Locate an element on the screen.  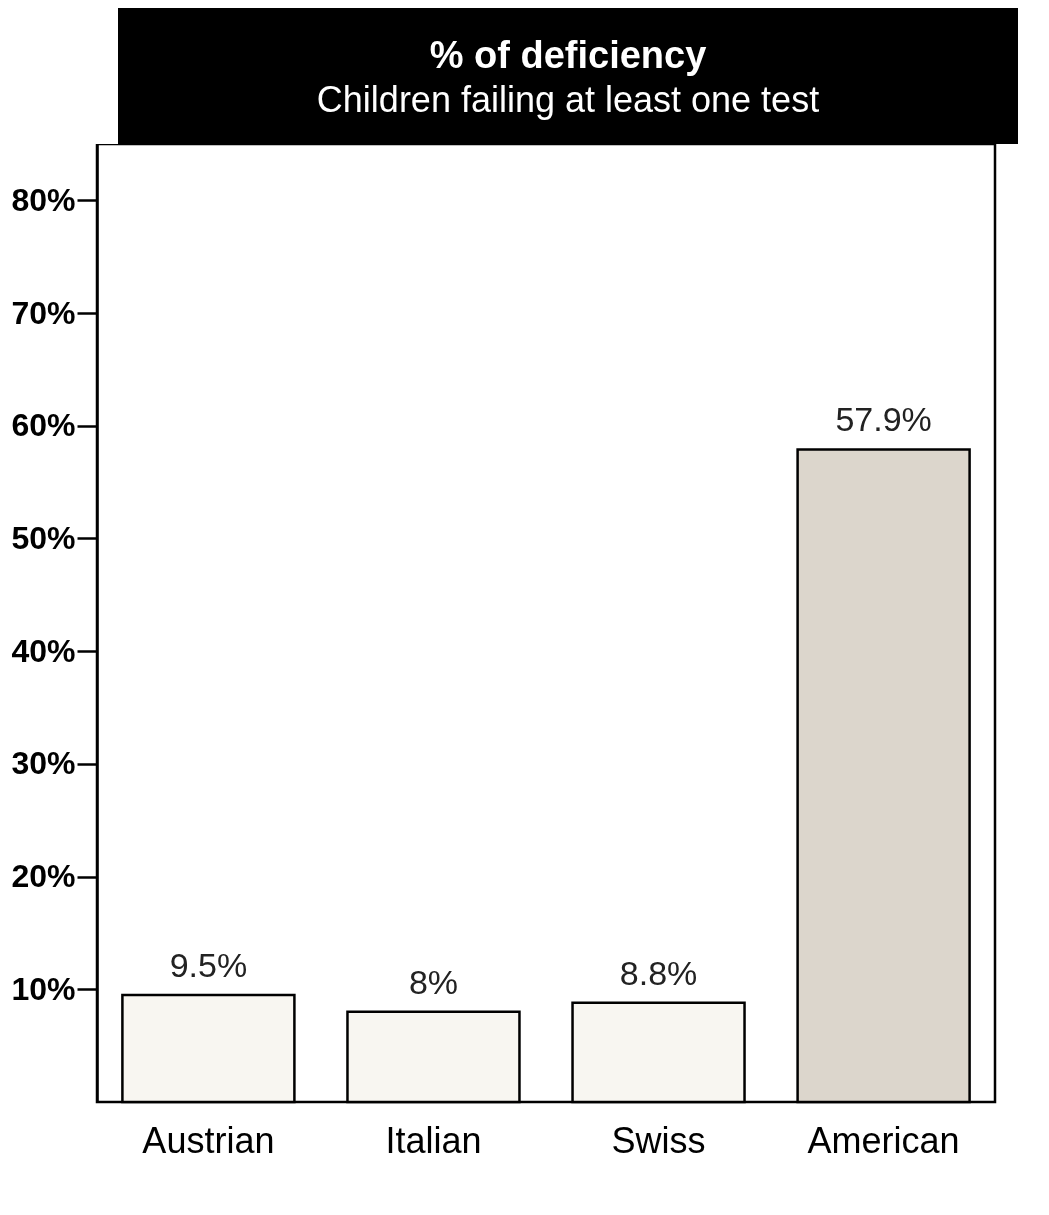
x-tick-label: Swiss is located at coordinates (658, 1140).